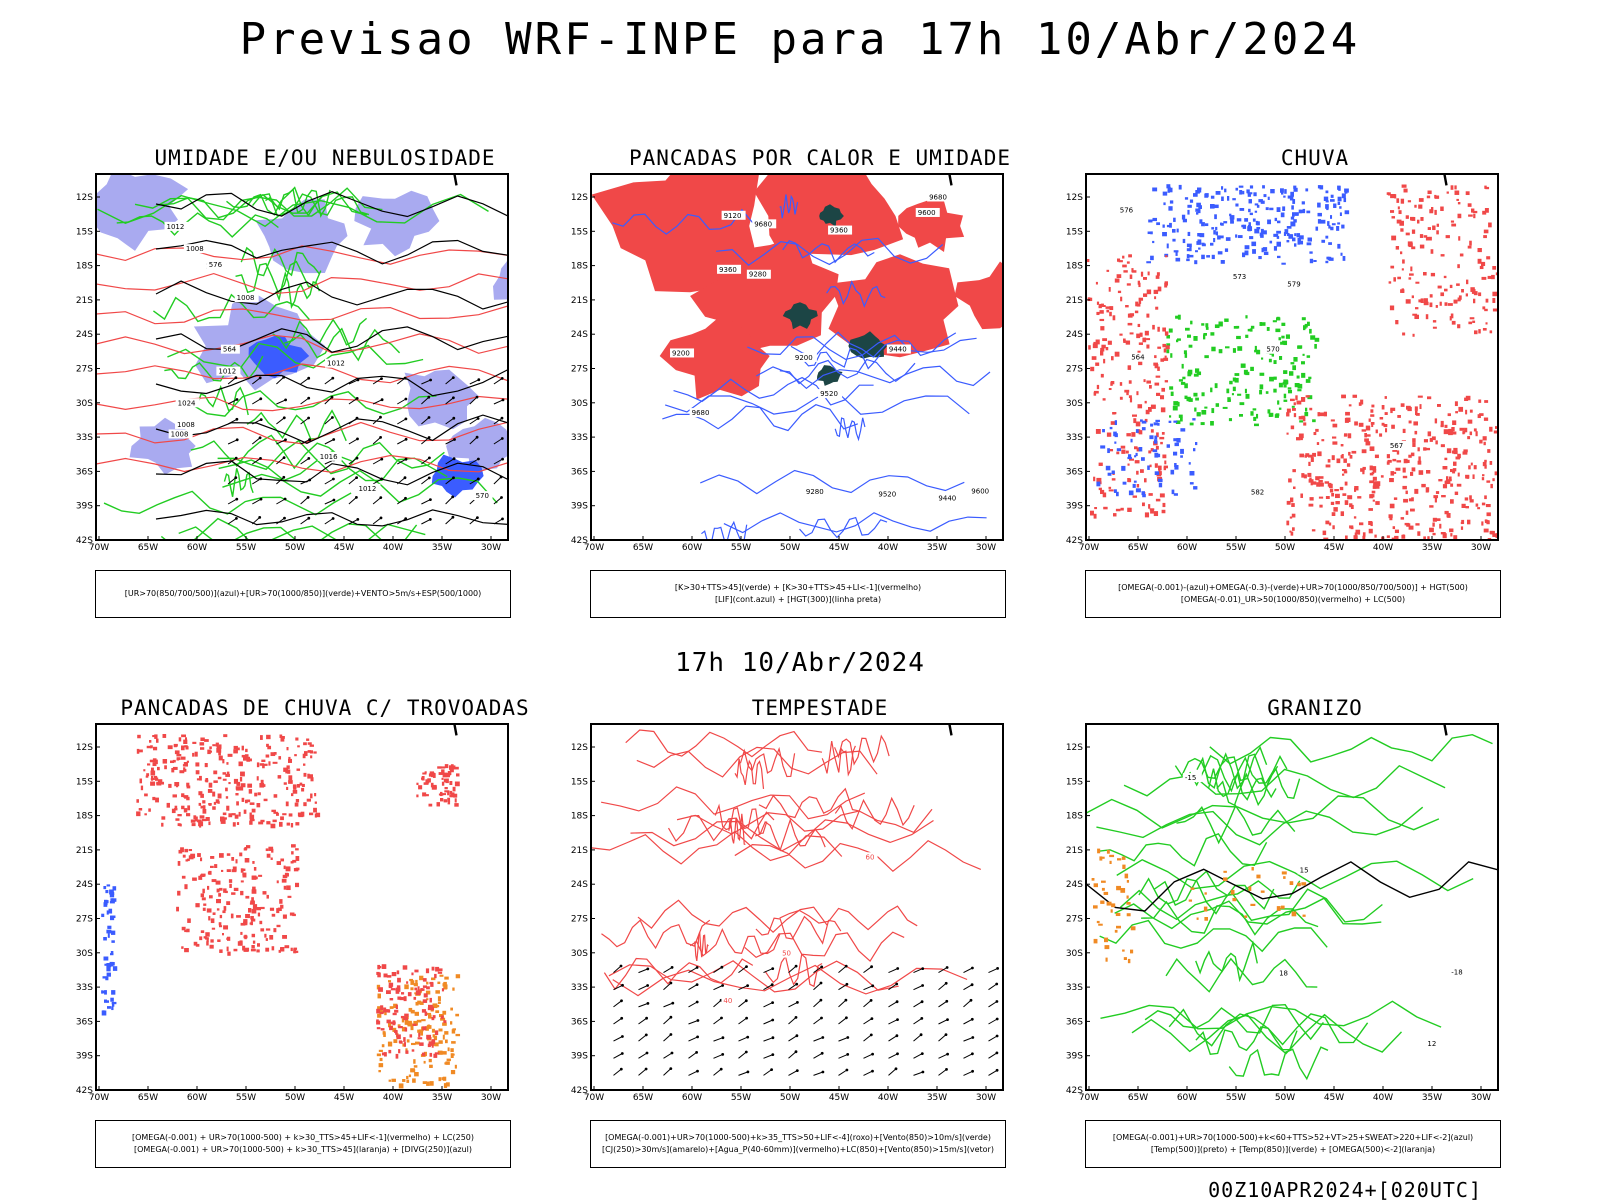 This screenshot has width=1600, height=1202. What do you see at coordinates (1132, 951) in the screenshot?
I see `hail-omega-cell` at bounding box center [1132, 951].